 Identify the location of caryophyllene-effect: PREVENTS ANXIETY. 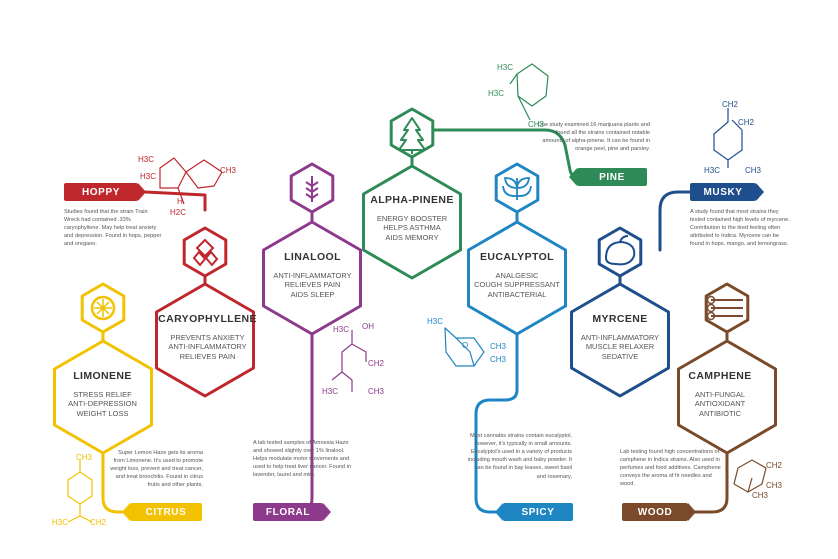
(207, 337).